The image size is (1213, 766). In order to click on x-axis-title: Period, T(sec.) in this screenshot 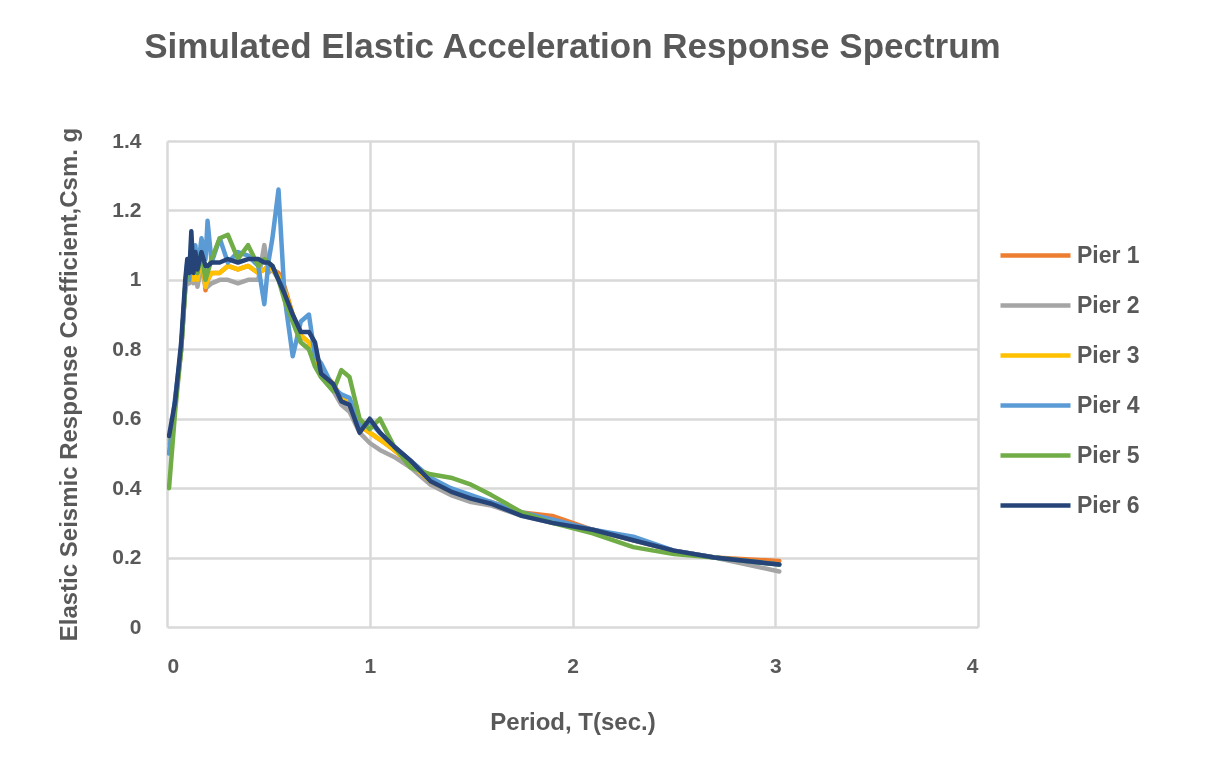, I will do `click(573, 721)`.